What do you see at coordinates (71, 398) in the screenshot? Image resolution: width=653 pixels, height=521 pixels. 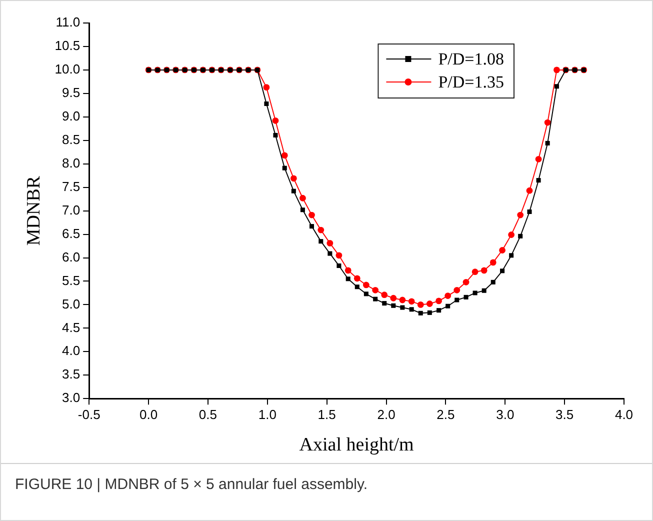 I see `y-tick-label: 3.0` at bounding box center [71, 398].